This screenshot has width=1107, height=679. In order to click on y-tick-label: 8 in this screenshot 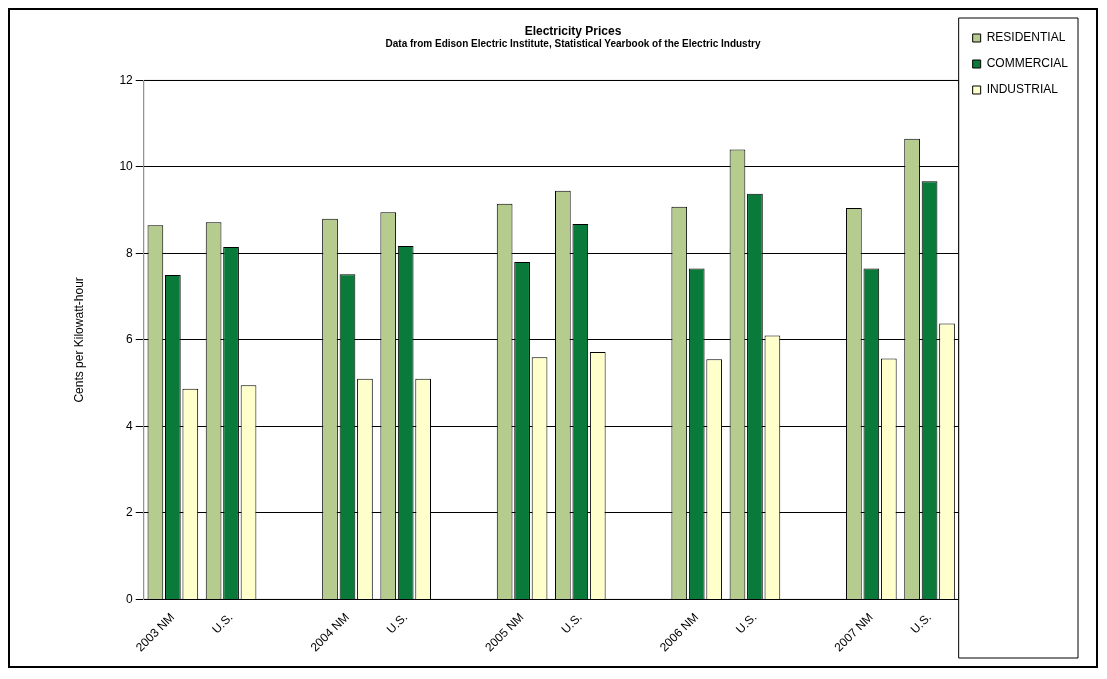, I will do `click(130, 252)`.